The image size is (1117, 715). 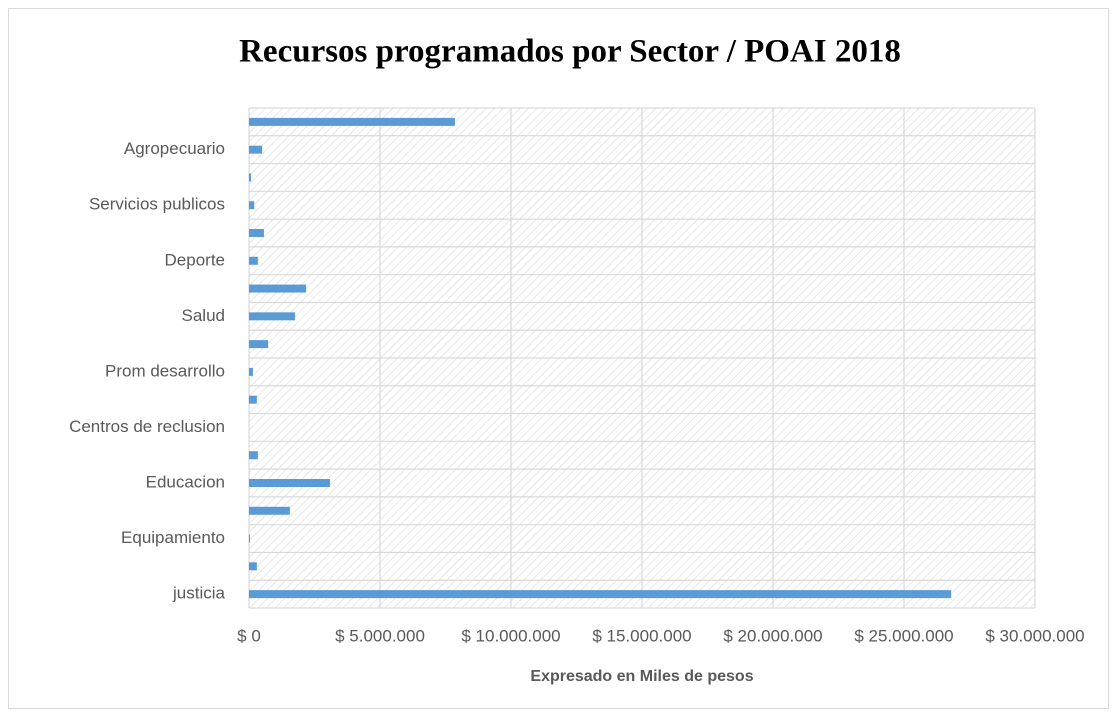 What do you see at coordinates (380, 635) in the screenshot?
I see `x-tick-label: $ 5.000.000` at bounding box center [380, 635].